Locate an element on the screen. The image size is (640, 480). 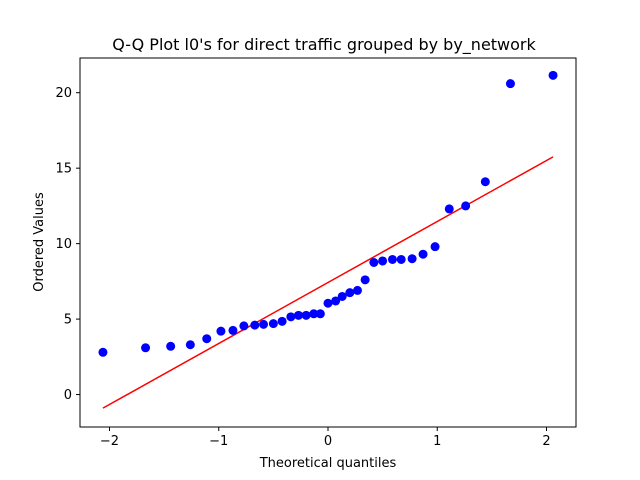
x-axis-ticks: −2 −1 0 1 2 is located at coordinates (325, 438).